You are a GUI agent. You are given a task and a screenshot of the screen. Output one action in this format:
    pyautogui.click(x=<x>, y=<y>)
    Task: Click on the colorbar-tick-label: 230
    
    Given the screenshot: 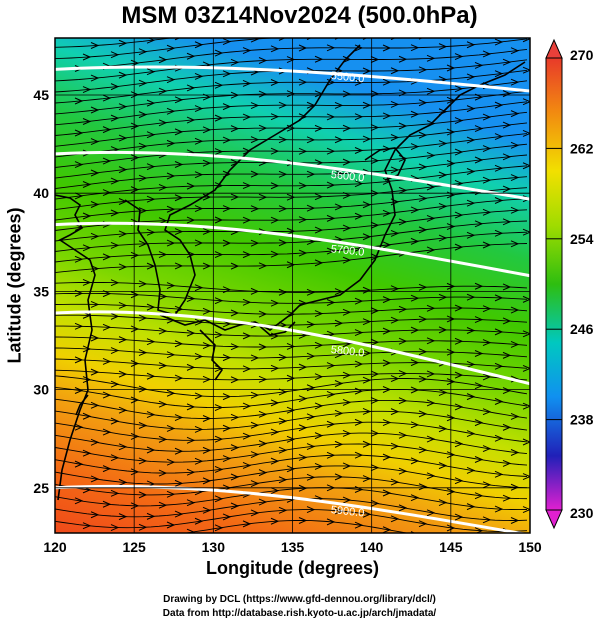 What is the action you would take?
    pyautogui.click(x=582, y=513)
    